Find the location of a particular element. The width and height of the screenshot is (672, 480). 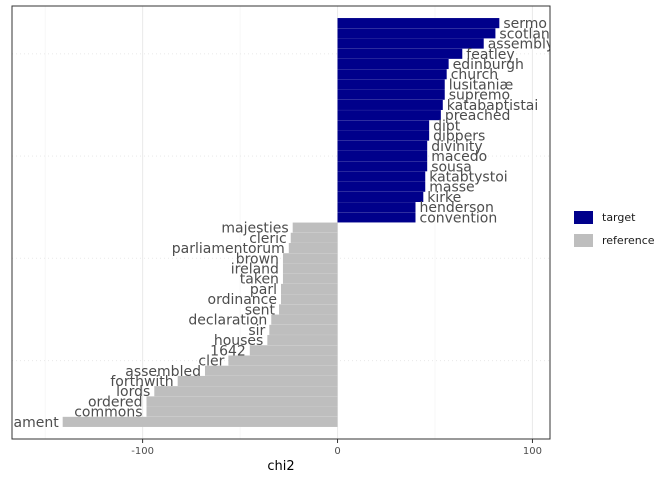

bar-label-1642: 1642 is located at coordinates (228, 351).